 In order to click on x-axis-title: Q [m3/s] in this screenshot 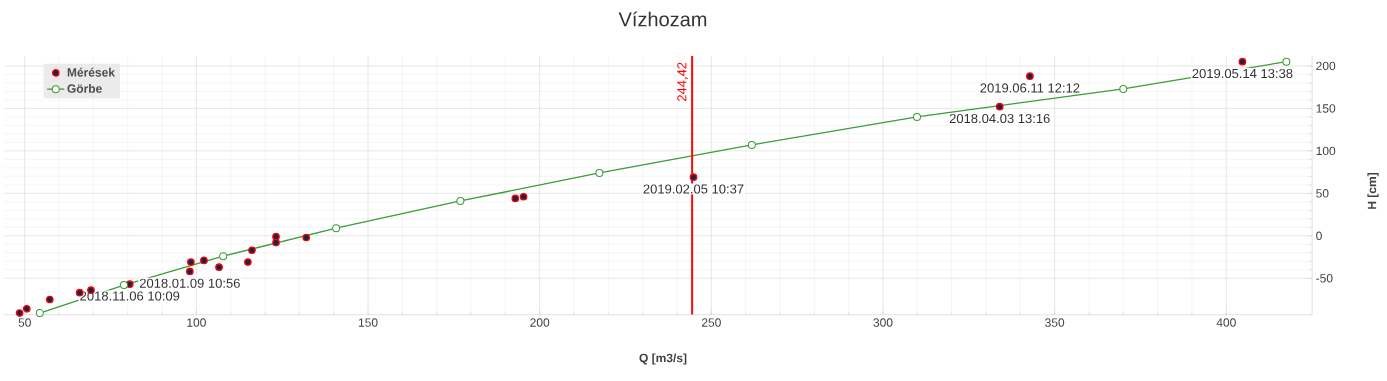, I will do `click(663, 359)`.